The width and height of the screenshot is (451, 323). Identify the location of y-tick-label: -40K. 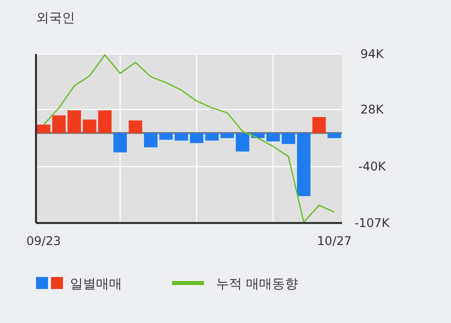
(372, 167).